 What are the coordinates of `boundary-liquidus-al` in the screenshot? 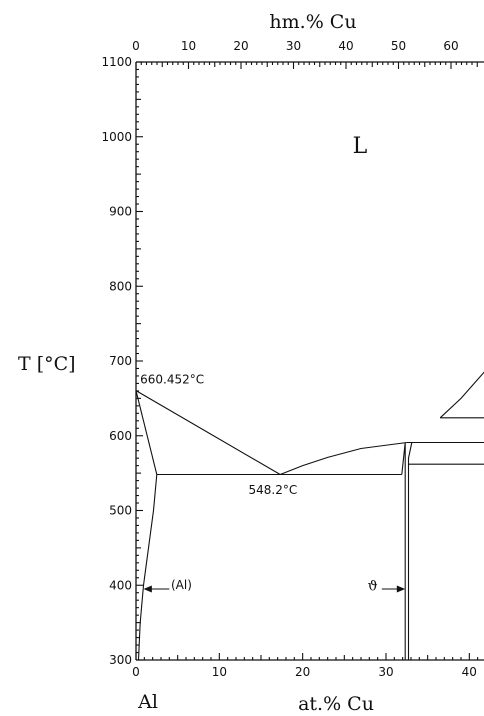 It's located at (208, 432).